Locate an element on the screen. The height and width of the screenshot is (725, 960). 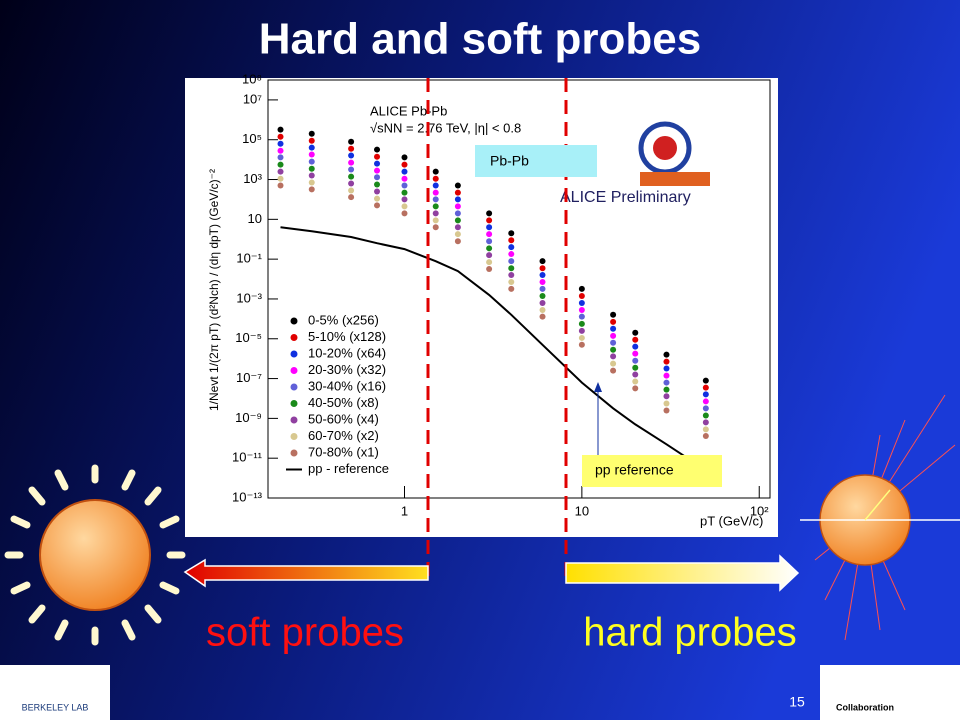
y-tick-label: 10⁻¹¹ is located at coordinates (247, 457).